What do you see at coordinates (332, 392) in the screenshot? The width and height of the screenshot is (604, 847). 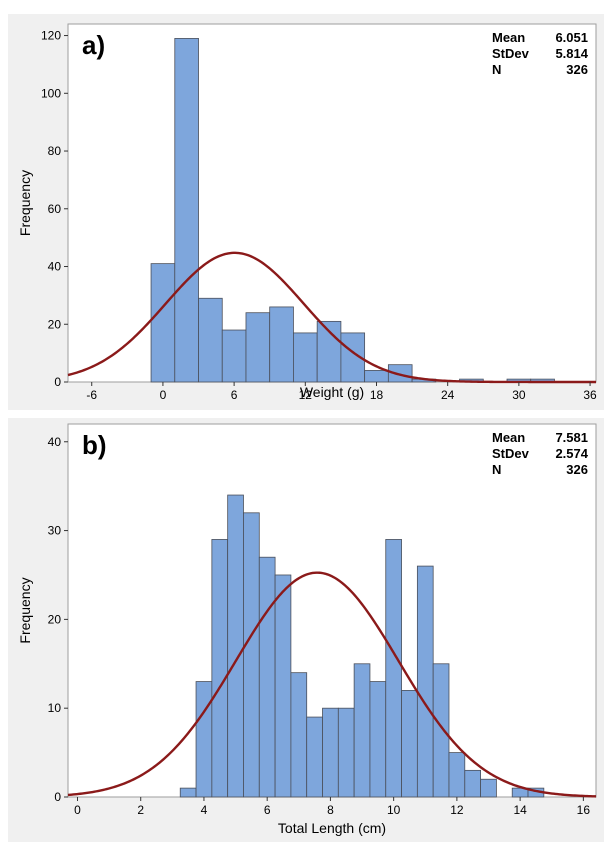 I see `x-axis-label: Weight (g)` at bounding box center [332, 392].